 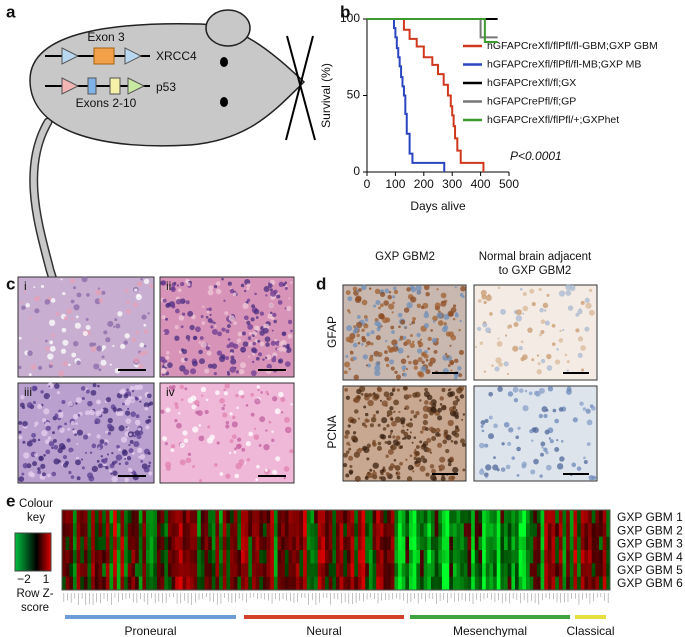 What do you see at coordinates (395, 184) in the screenshot?
I see `x-tick-label: 100` at bounding box center [395, 184].